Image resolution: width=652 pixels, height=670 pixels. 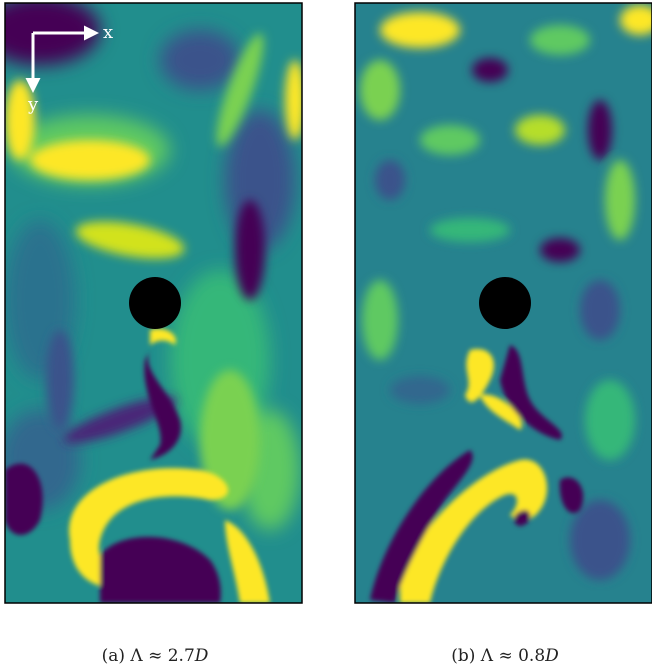 What do you see at coordinates (69, 68) in the screenshot?
I see `axis-indicator: x y` at bounding box center [69, 68].